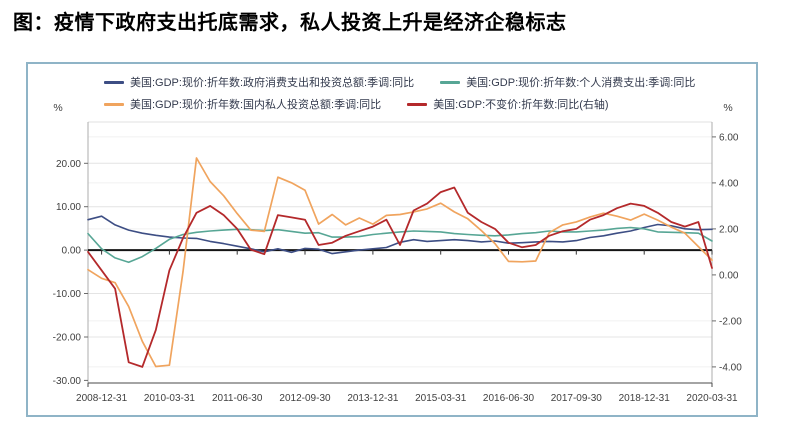 The height and width of the screenshot is (432, 785). Describe the element at coordinates (645, 398) in the screenshot. I see `svg-text: 2018-12-31` at that location.